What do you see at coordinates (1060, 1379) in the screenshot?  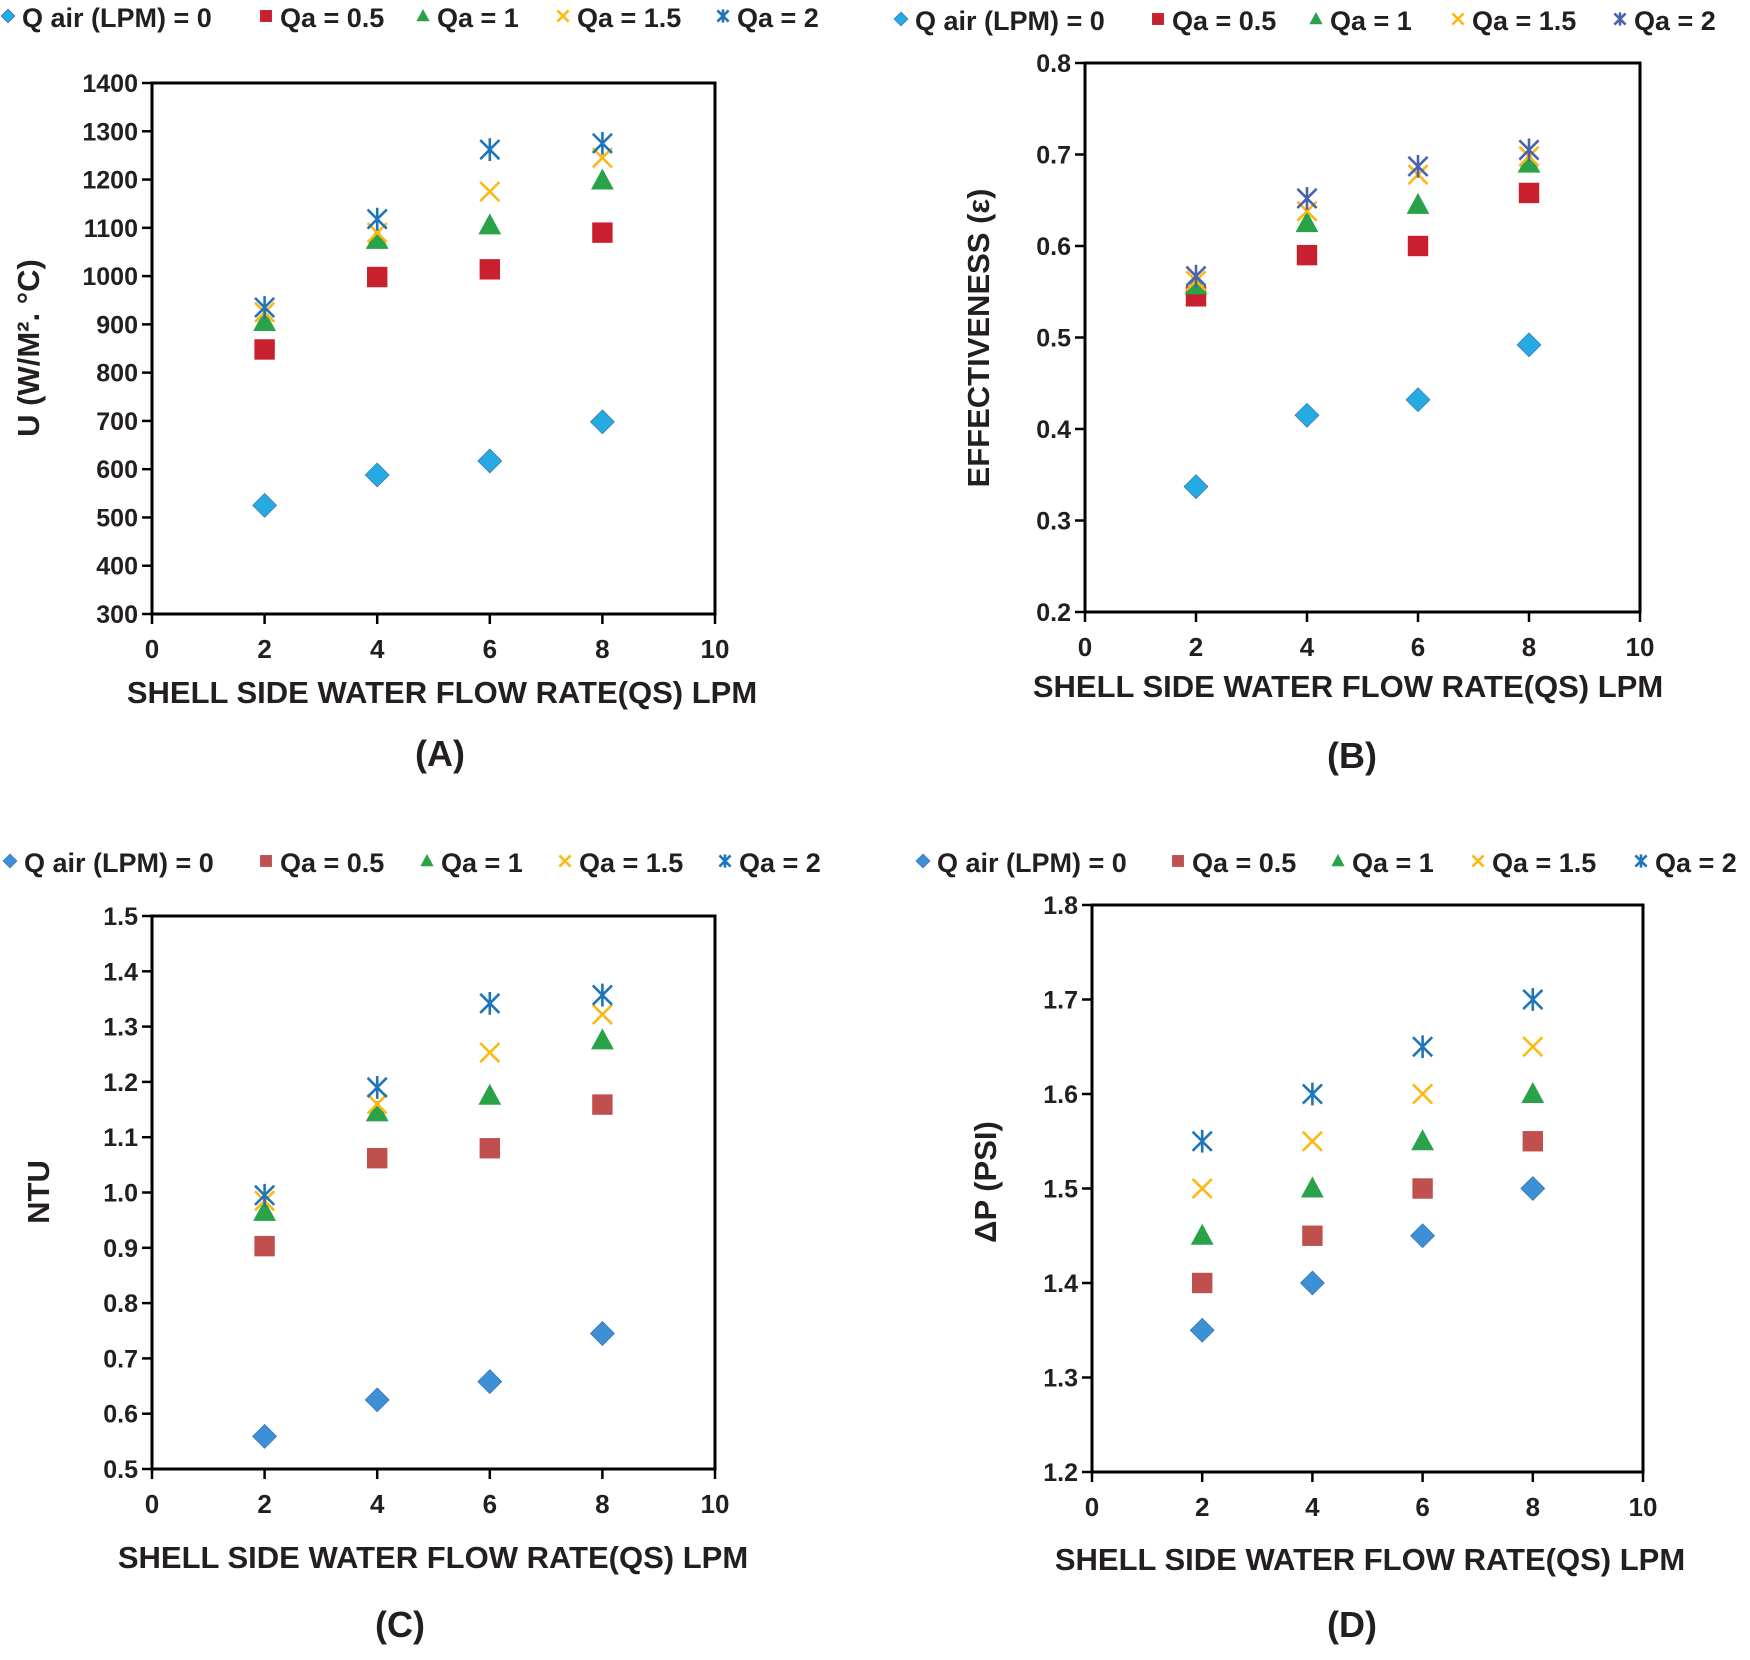 I see `y-tick-label: 1.3` at bounding box center [1060, 1379].